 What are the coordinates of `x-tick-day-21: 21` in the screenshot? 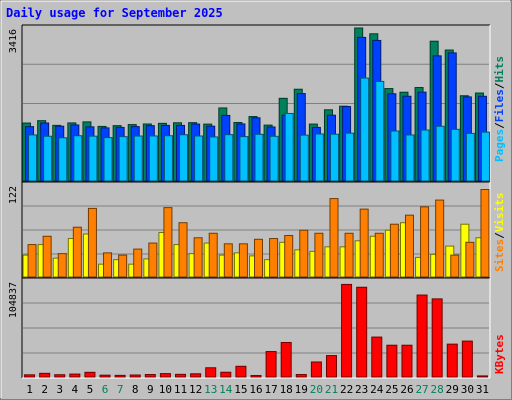 It's located at (331, 389).